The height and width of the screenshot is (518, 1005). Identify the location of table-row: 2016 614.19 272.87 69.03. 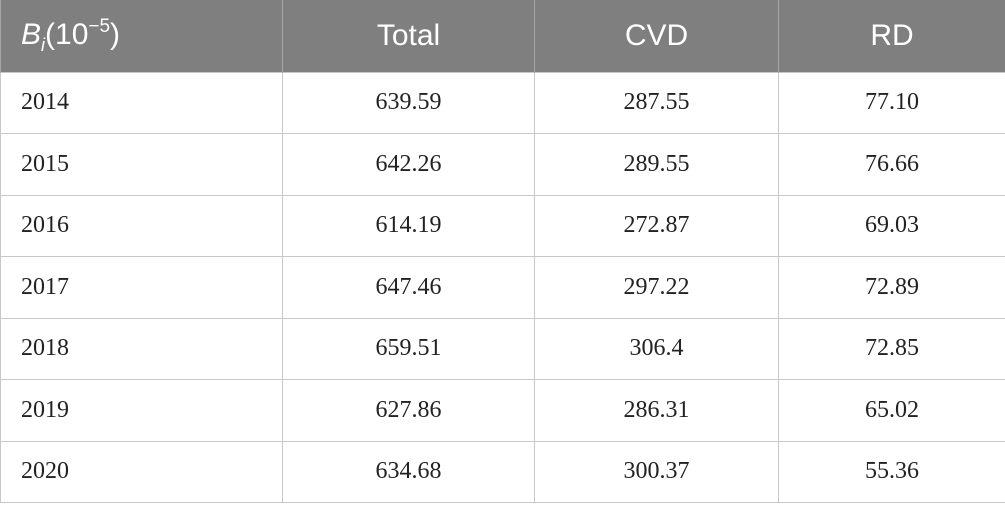
(502, 225).